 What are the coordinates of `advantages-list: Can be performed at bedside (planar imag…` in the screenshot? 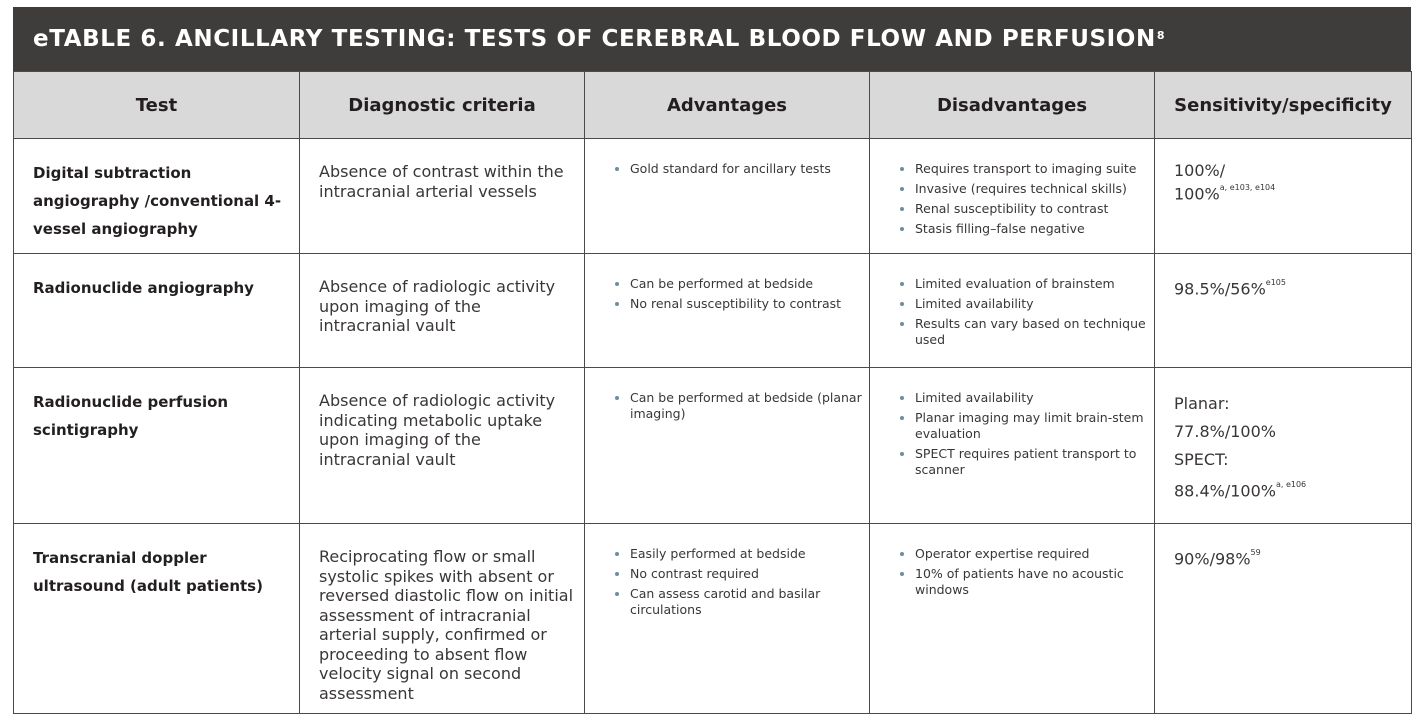 It's located at (739, 406).